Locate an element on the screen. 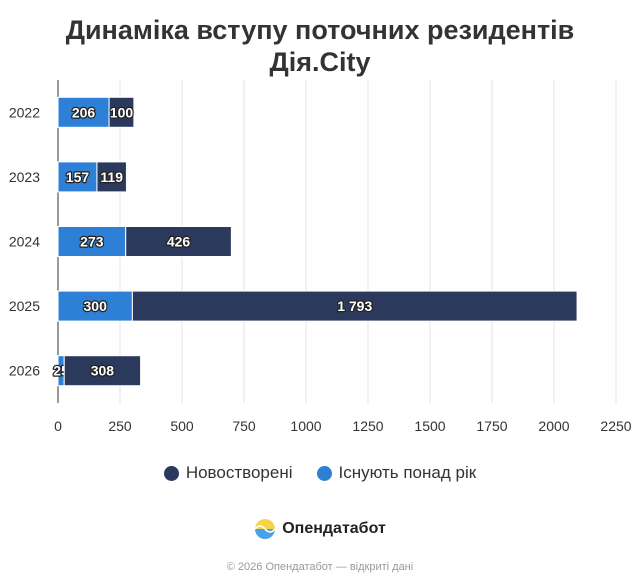 This screenshot has width=640, height=587. data-label-2023-series-0: 157 is located at coordinates (78, 177).